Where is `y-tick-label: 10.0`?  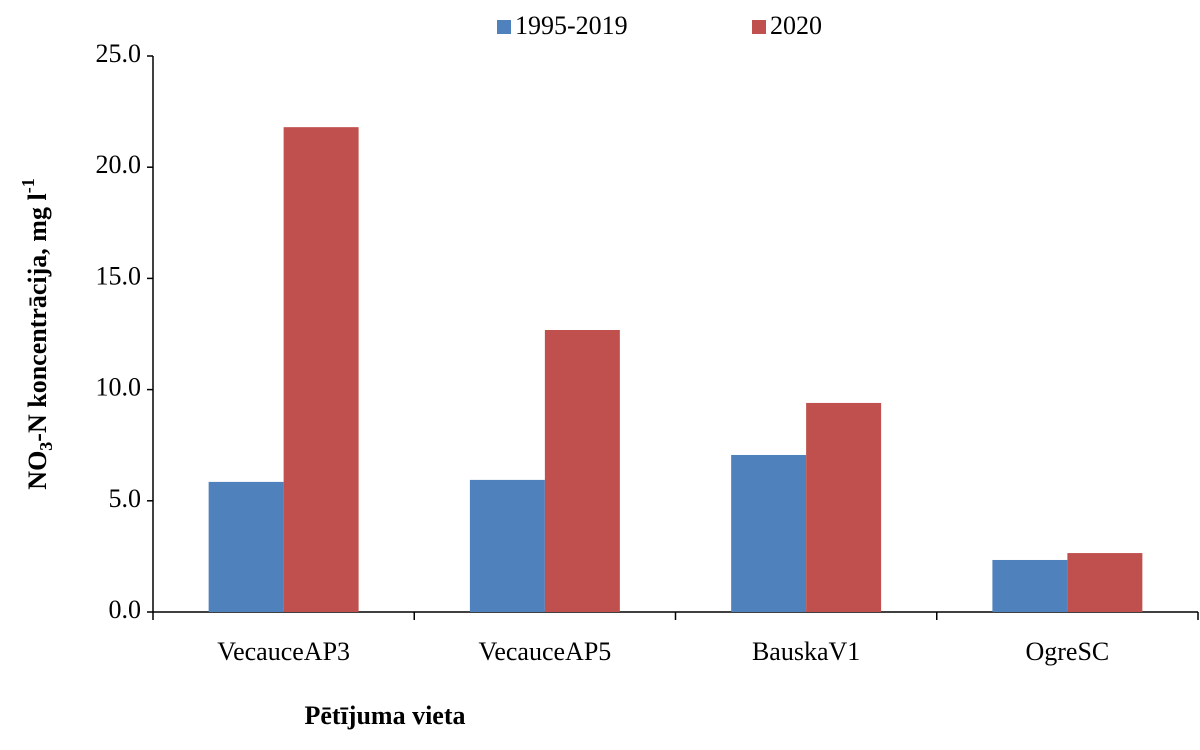
y-tick-label: 10.0 is located at coordinates (119, 387).